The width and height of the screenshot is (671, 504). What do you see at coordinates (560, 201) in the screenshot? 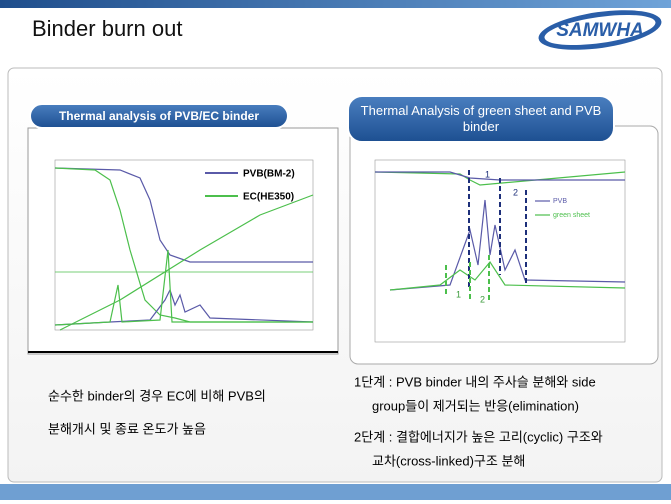
I see `legend-label: PVB` at bounding box center [560, 201].